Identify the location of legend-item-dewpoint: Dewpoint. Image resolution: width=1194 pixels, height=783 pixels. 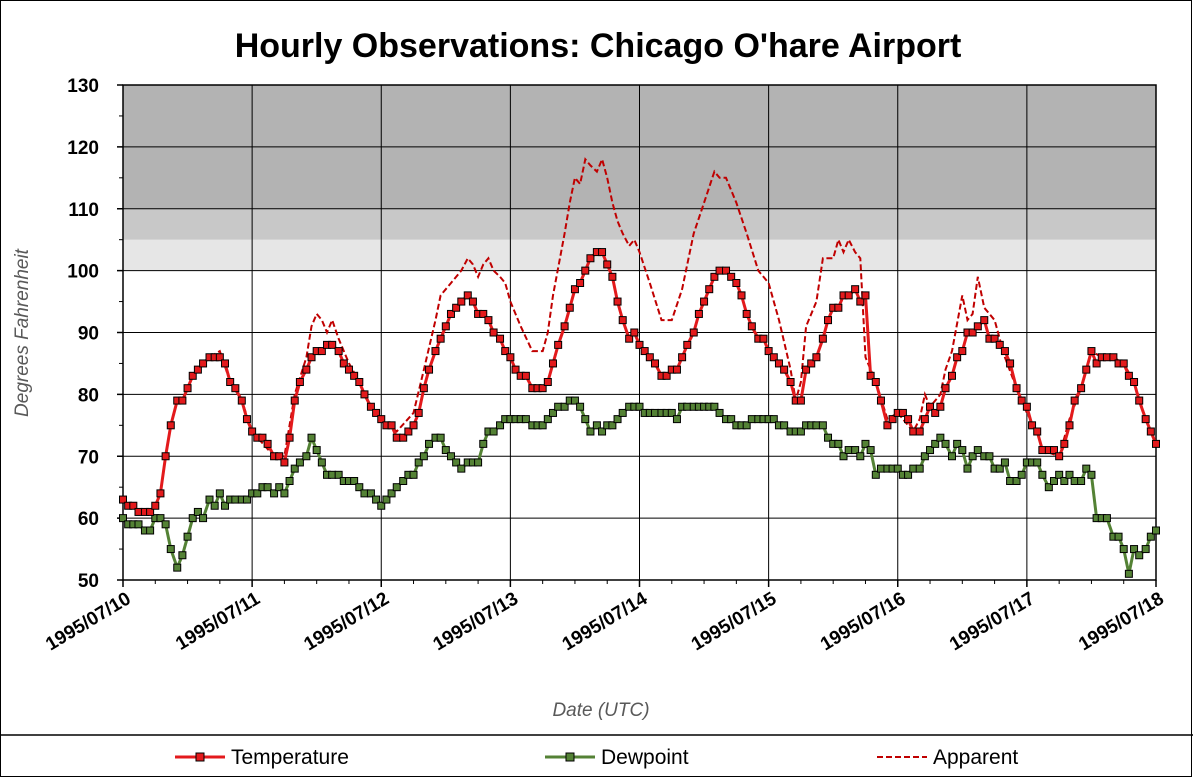
(617, 757).